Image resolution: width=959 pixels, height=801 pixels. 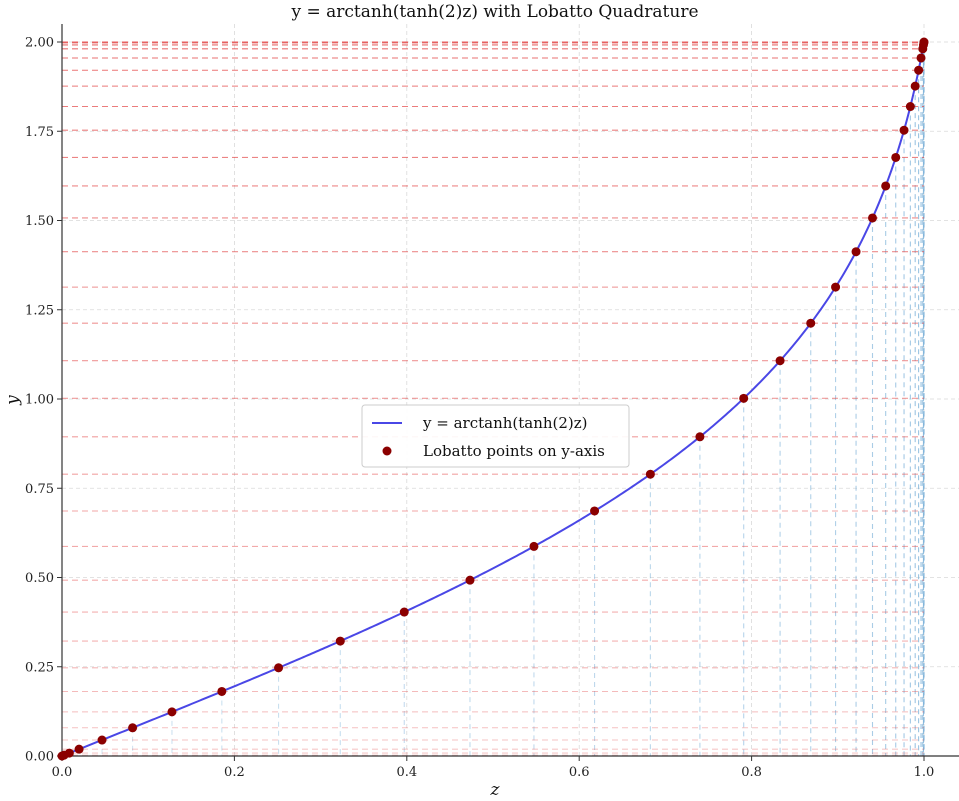 I want to click on legend-point-swatch, so click(x=387, y=451).